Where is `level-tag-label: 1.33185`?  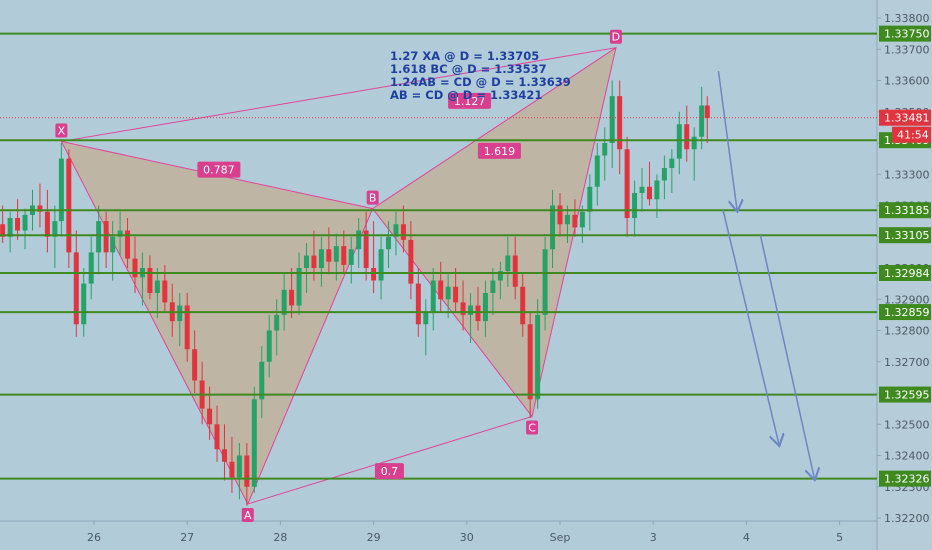
level-tag-label: 1.33185 is located at coordinates (907, 210).